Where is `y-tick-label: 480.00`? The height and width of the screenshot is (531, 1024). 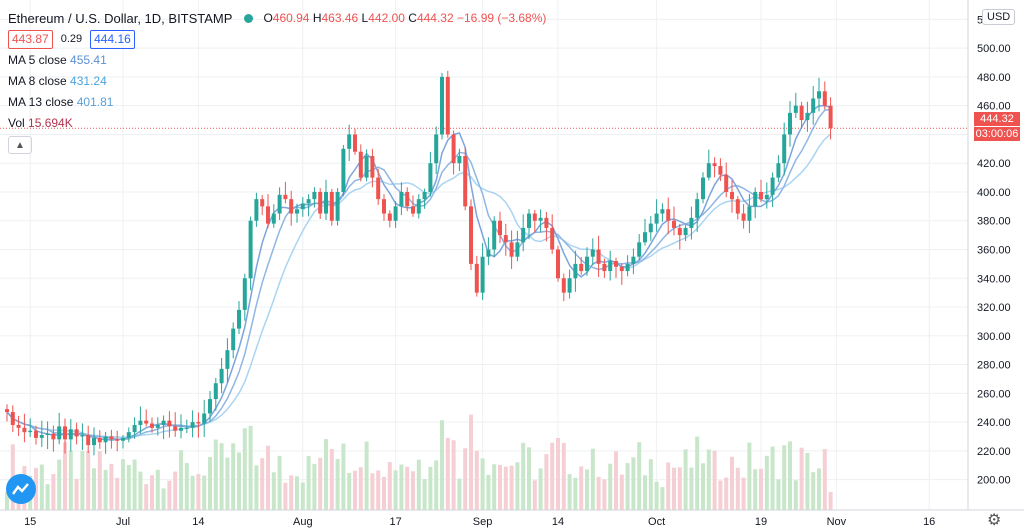 y-tick-label: 480.00 is located at coordinates (994, 78).